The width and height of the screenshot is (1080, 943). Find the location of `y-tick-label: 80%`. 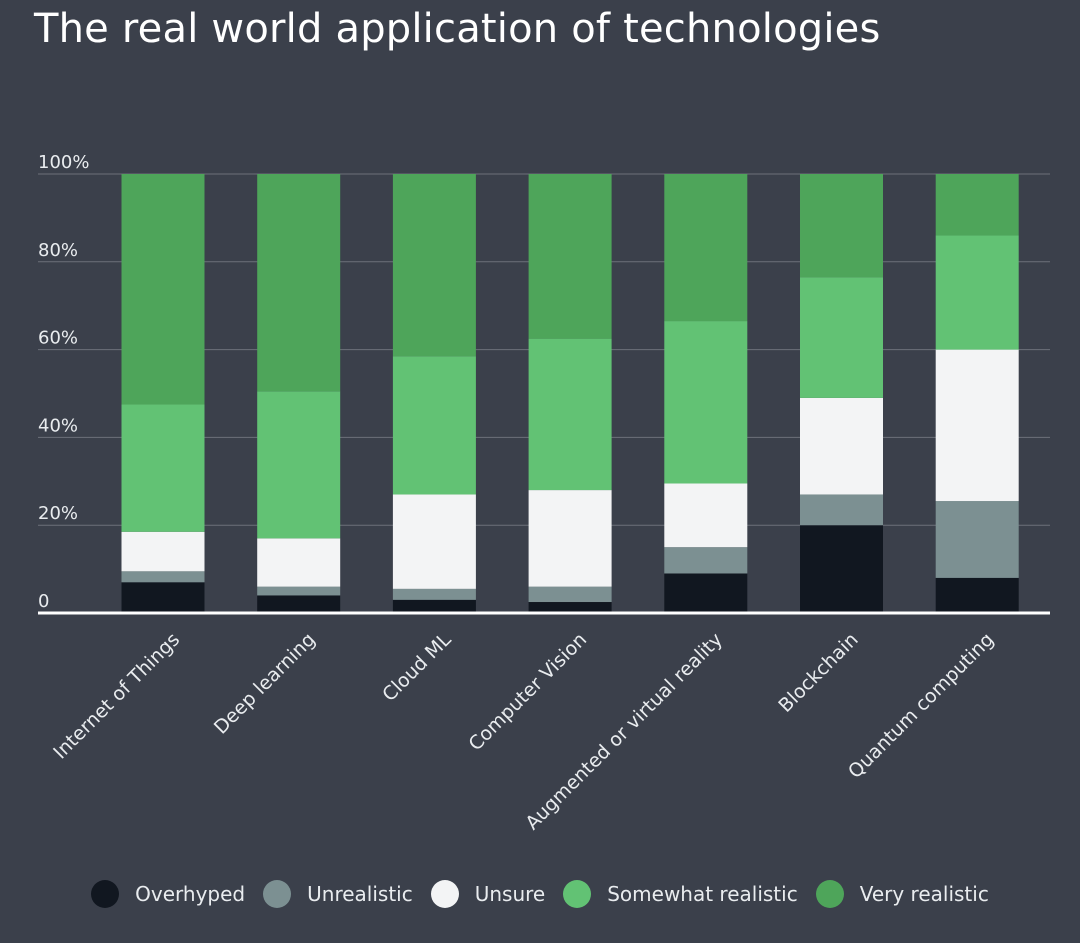

y-tick-label: 80% is located at coordinates (58, 250).